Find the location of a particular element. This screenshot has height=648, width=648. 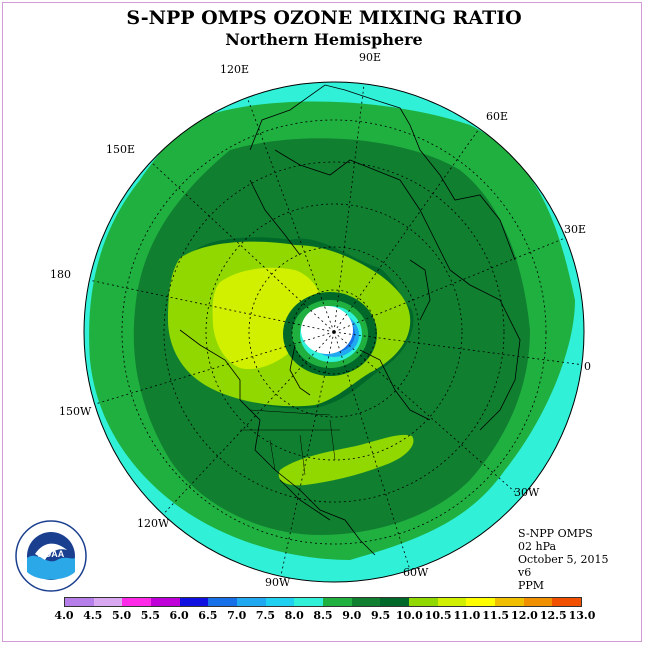

colorbar-tick-label: 12.5 is located at coordinates (553, 615).